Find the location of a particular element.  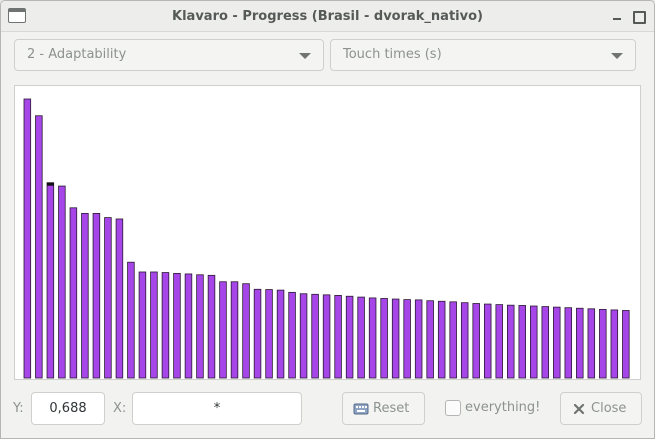

mode-select: 2 - Adaptability is located at coordinates (169, 55).